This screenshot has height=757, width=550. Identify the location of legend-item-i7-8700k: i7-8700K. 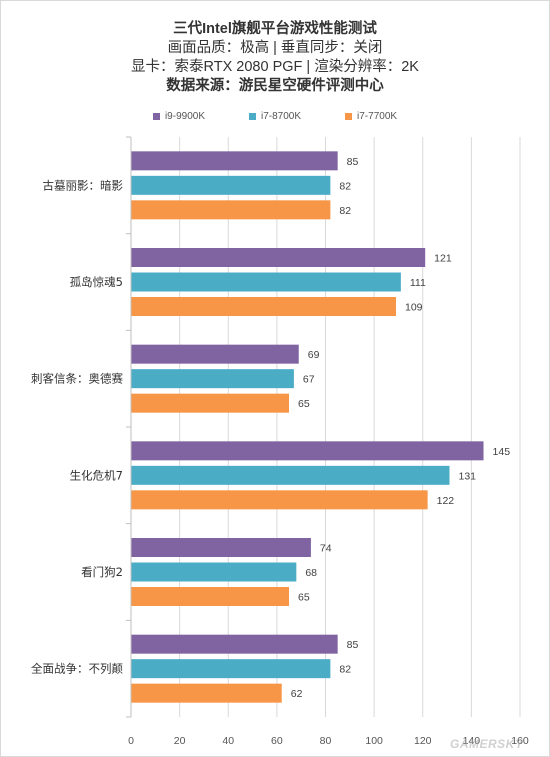
(275, 116).